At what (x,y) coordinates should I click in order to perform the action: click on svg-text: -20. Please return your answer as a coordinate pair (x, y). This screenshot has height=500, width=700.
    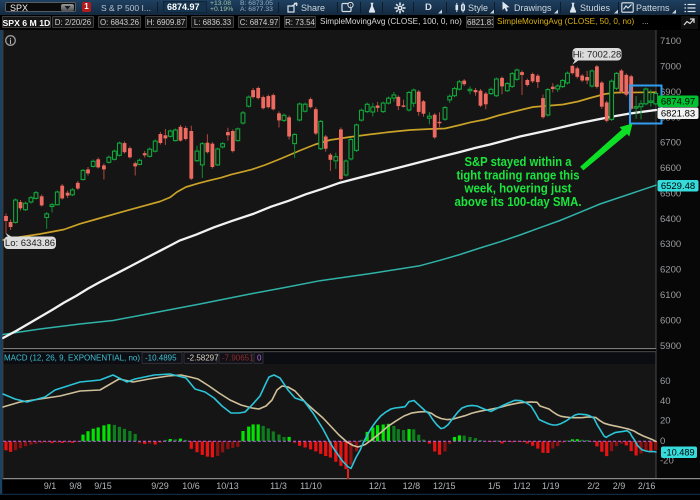
    Looking at the image, I should click on (667, 461).